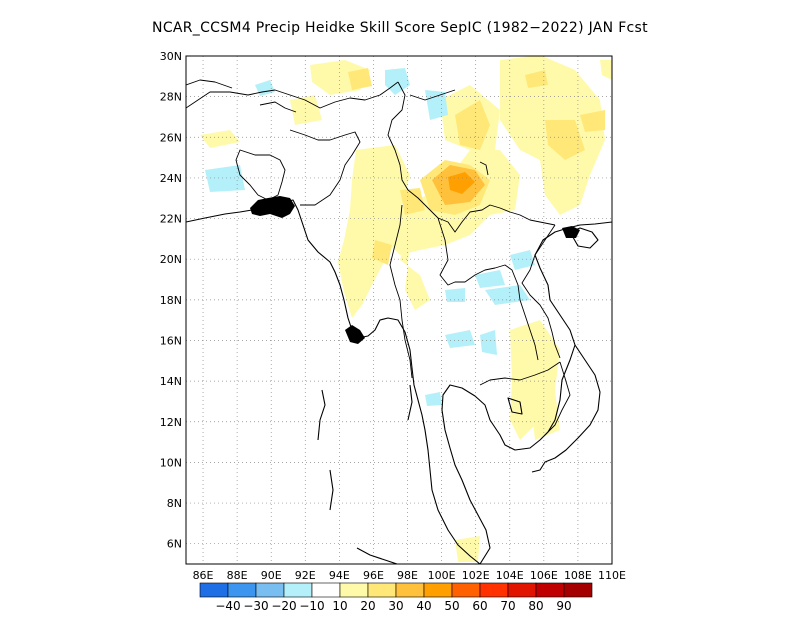 The image size is (800, 618). Describe the element at coordinates (479, 606) in the screenshot. I see `colorbar-label: 60` at that location.